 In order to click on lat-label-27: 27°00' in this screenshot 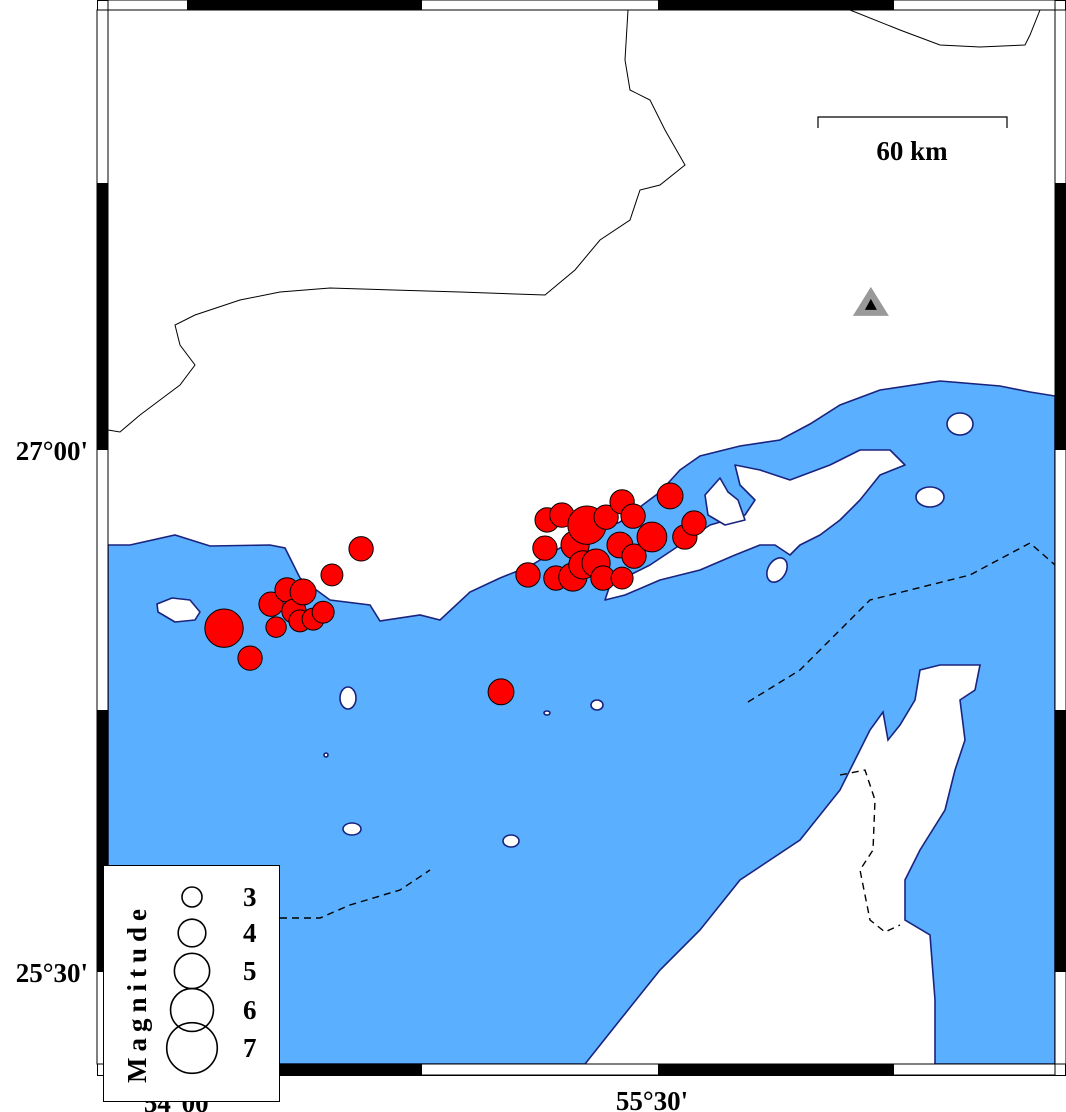, I will do `click(52, 451)`.